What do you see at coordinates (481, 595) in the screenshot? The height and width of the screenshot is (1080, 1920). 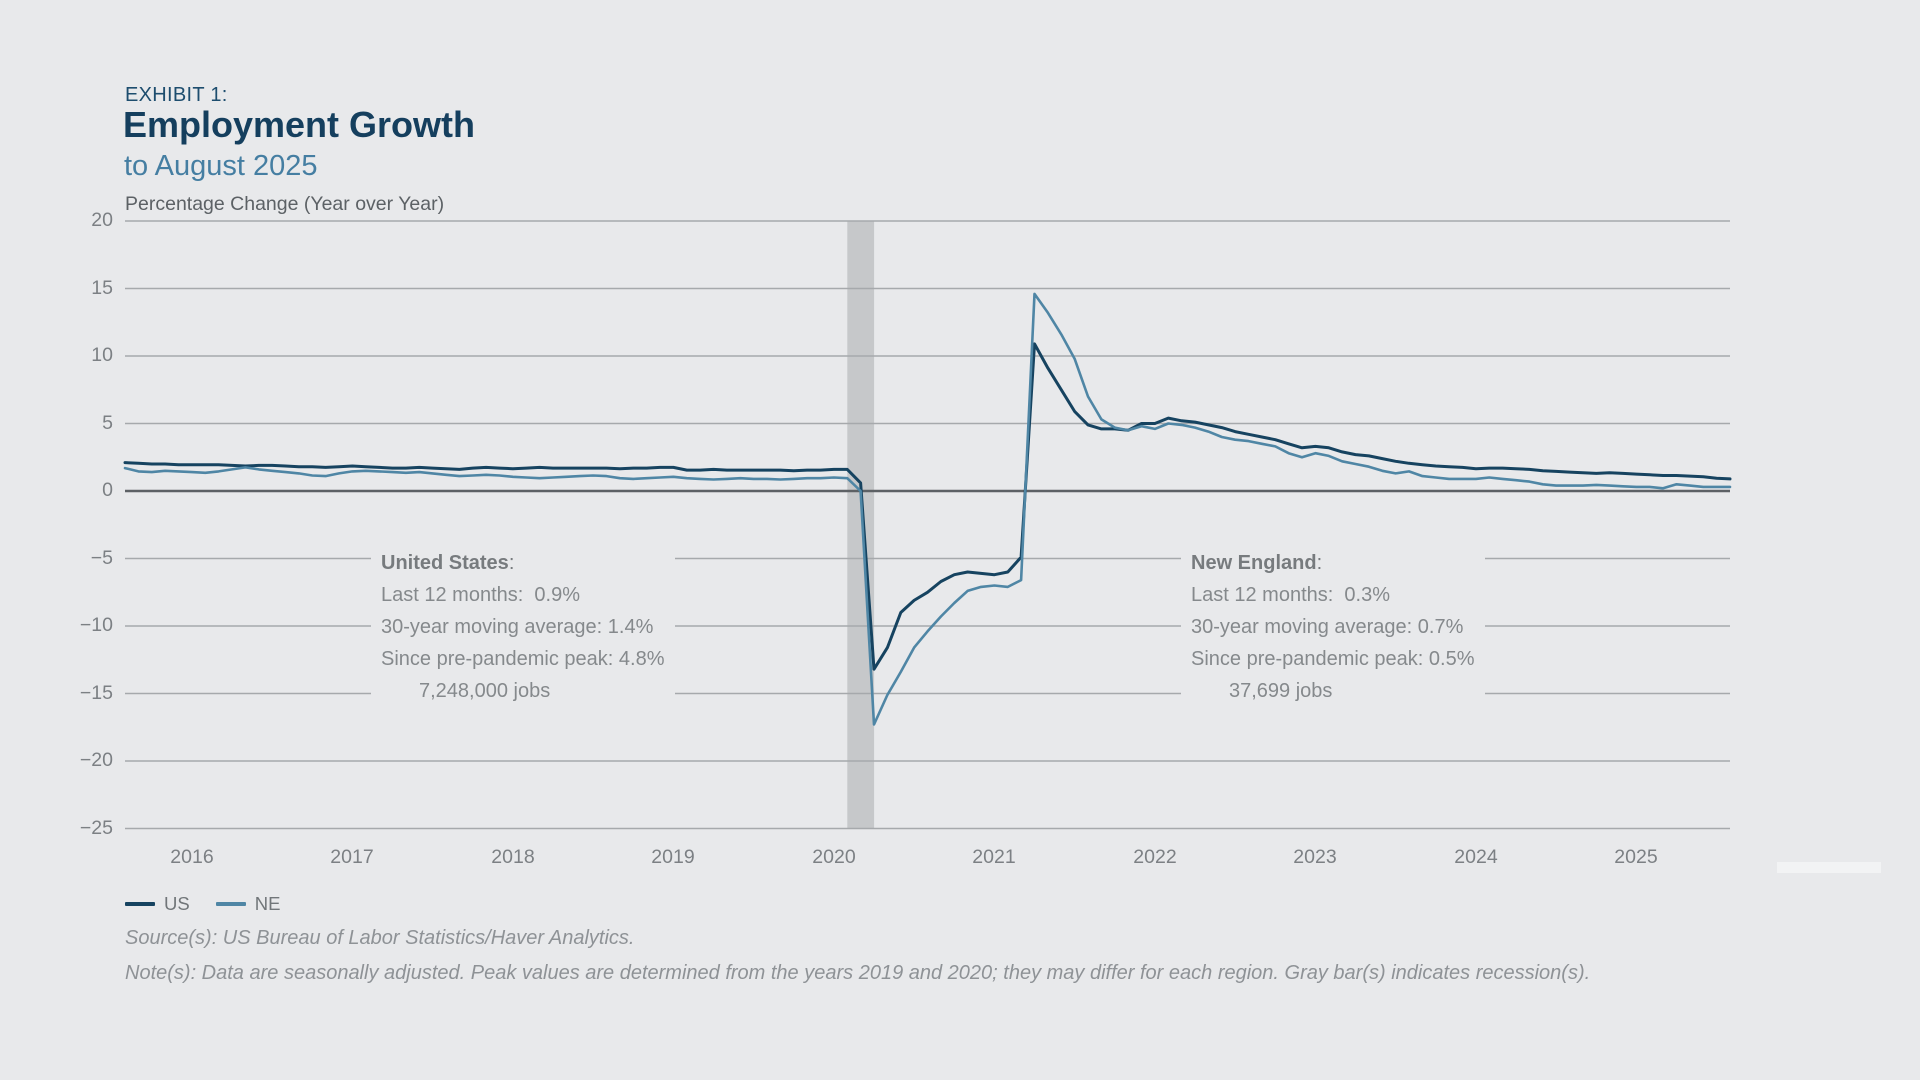 I see `us-last-12-months: Last 12 months: 0.9%` at bounding box center [481, 595].